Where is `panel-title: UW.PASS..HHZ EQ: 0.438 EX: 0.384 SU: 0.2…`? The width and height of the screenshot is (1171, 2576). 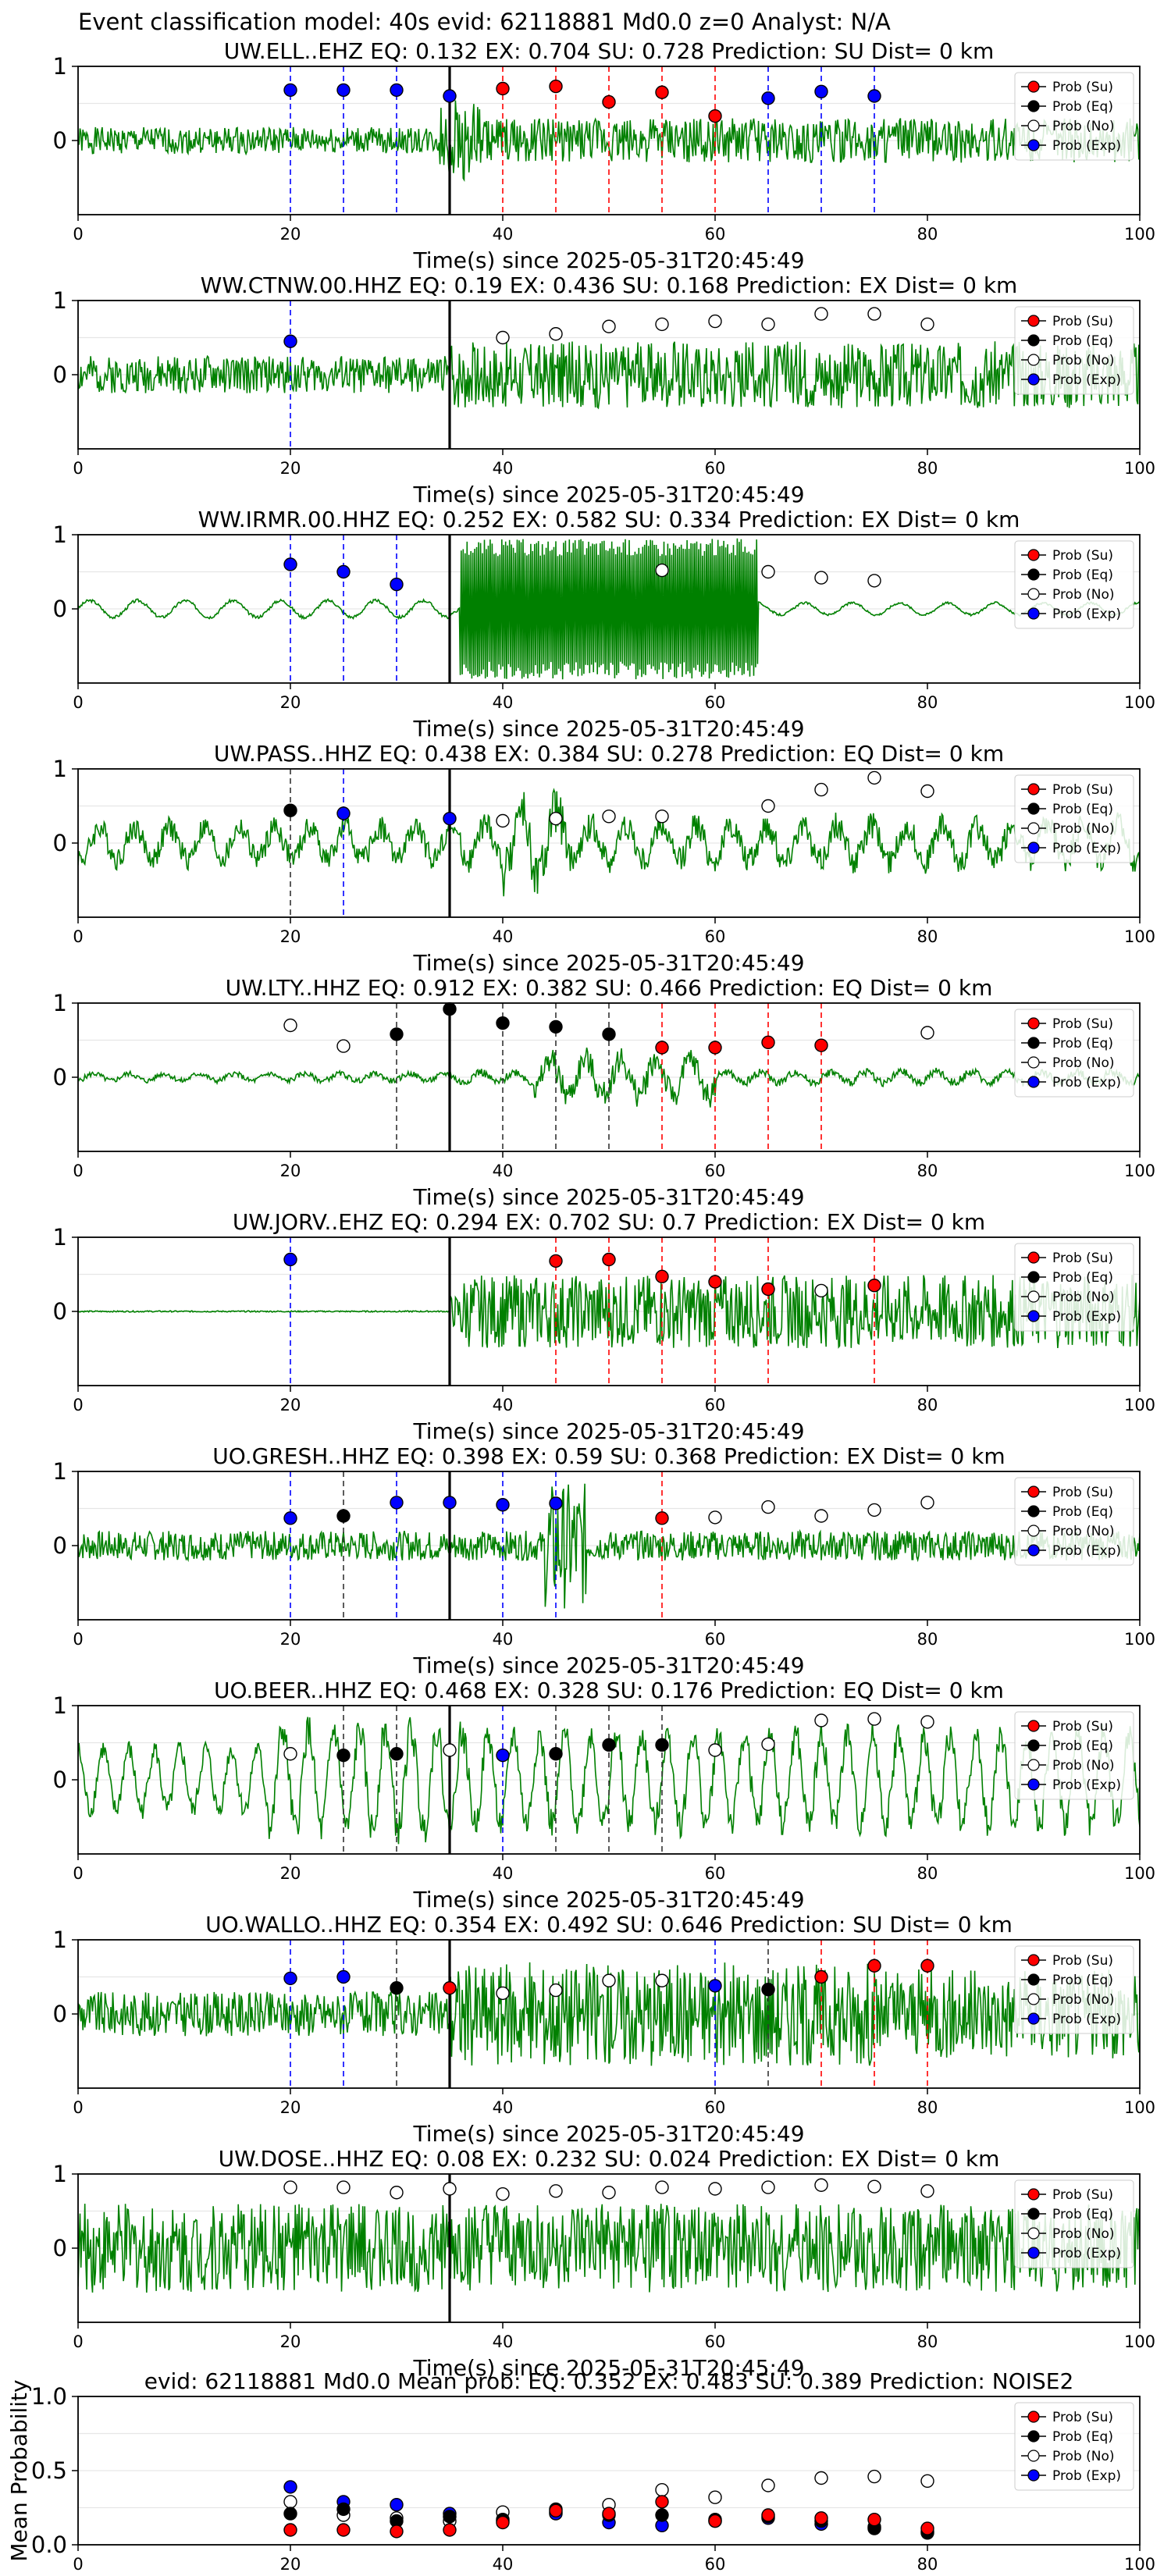 panel-title: UW.PASS..HHZ EQ: 0.438 EX: 0.384 SU: 0.2… is located at coordinates (609, 754).